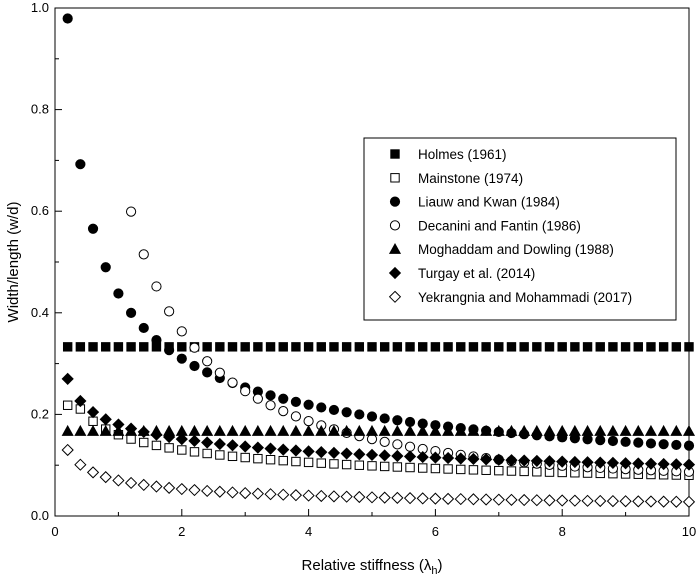  Describe the element at coordinates (372, 567) in the screenshot. I see `x-axis-title: Relative stiffness (λh)` at that location.